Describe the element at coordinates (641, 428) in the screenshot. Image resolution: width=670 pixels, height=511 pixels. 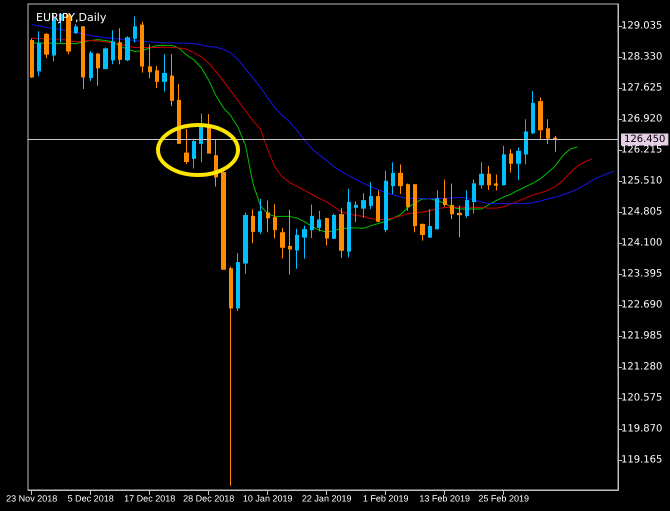
I see `y-tick-label: 119.870` at that location.